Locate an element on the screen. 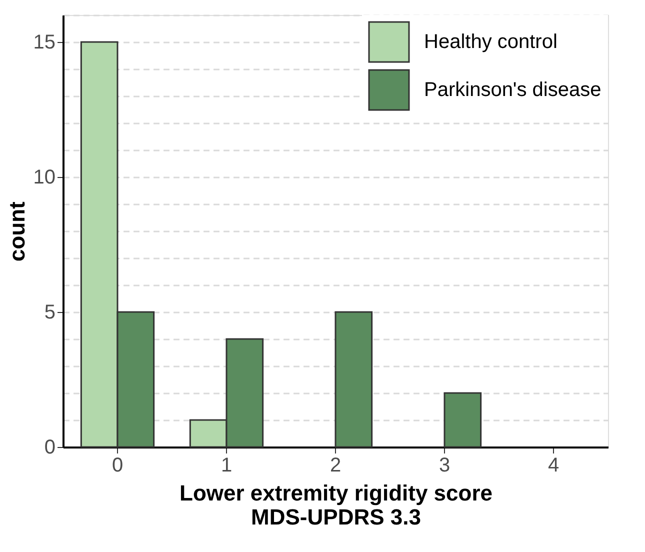 The height and width of the screenshot is (552, 645). y-tick-label: 10 is located at coordinates (44, 177).